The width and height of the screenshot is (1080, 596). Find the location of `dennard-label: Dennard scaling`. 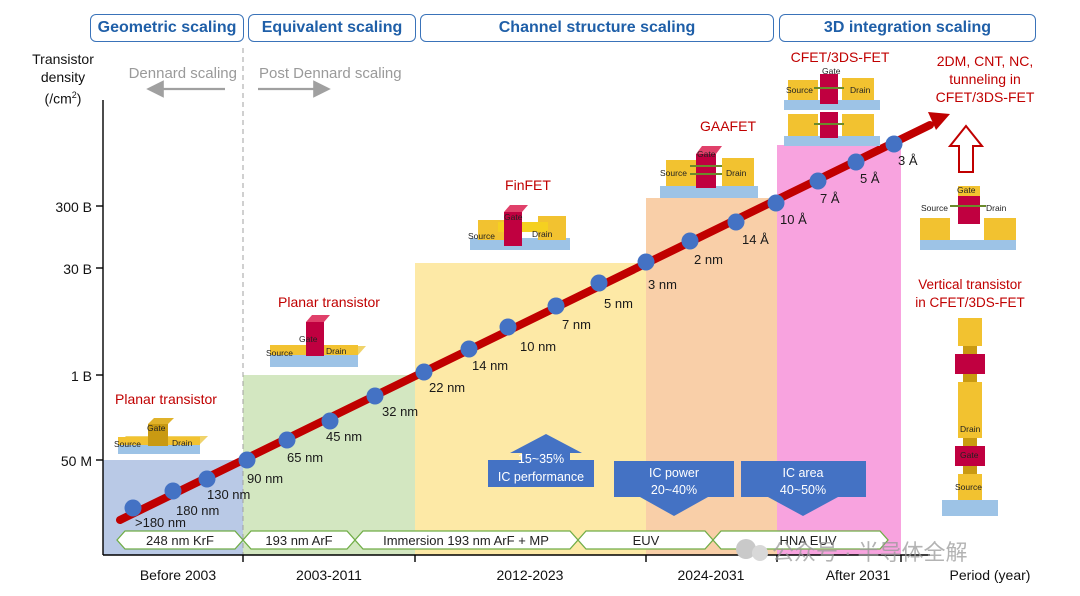

dennard-label: Dennard scaling is located at coordinates (183, 73).